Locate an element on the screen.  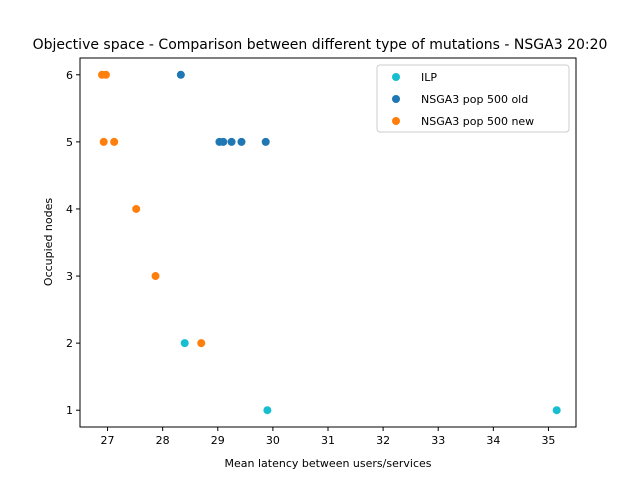
x-axis-label: Mean latency between users/services is located at coordinates (328, 463).